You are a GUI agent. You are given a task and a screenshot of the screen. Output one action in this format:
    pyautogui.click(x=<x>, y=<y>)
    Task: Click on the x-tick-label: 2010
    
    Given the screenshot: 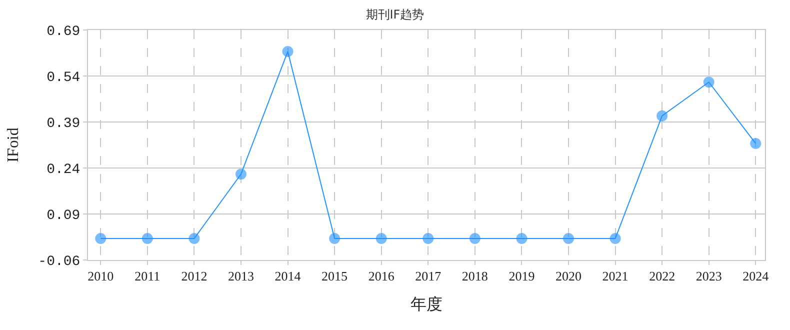 What is the action you would take?
    pyautogui.click(x=101, y=276)
    